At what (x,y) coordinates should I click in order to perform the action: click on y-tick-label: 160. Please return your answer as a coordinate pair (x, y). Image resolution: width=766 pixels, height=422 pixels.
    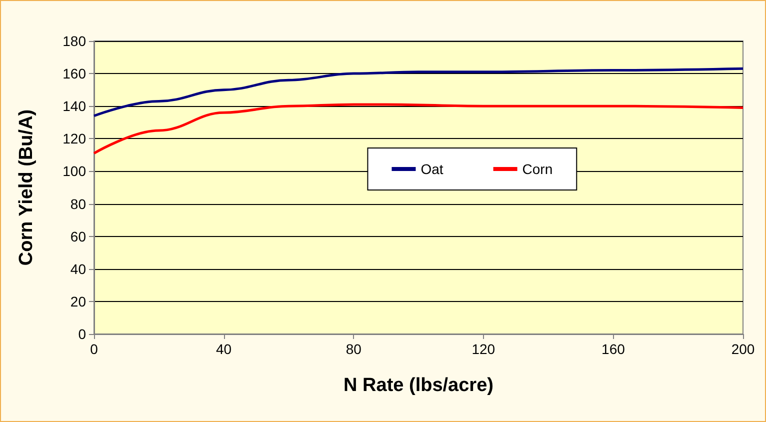
    Looking at the image, I should click on (74, 74).